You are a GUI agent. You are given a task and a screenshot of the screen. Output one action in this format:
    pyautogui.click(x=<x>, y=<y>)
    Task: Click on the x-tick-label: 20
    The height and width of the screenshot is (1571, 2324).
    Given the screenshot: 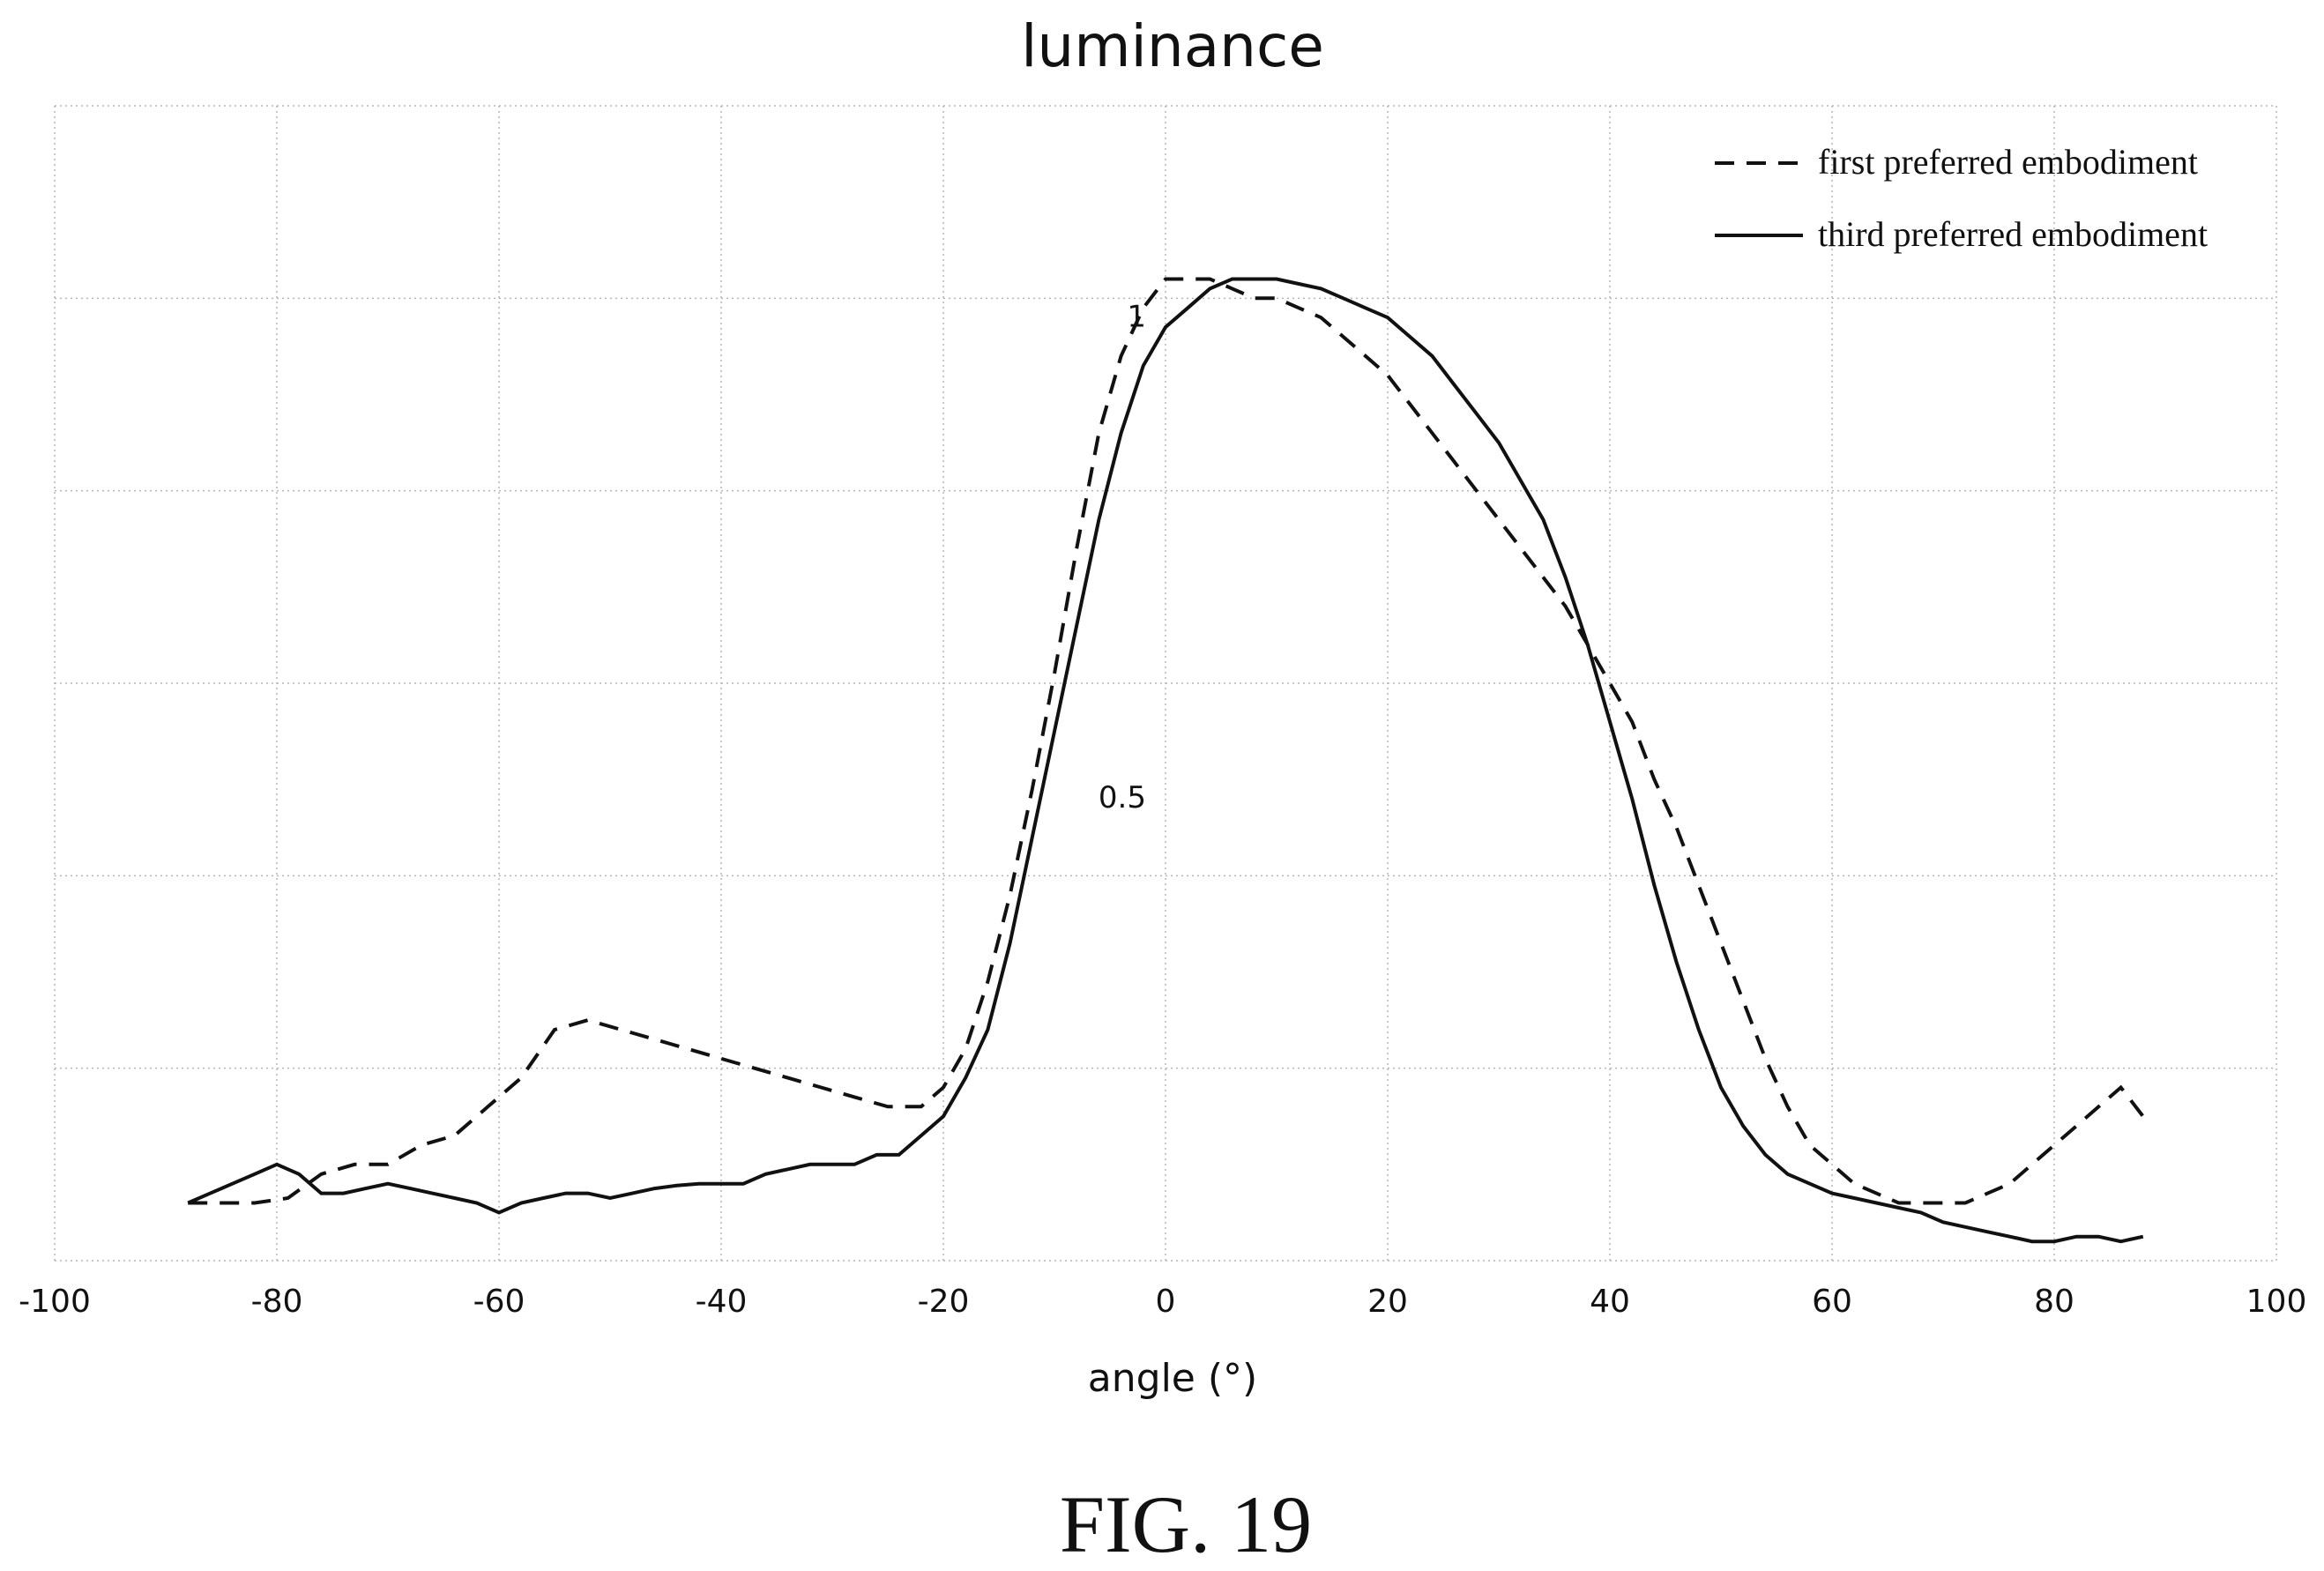 What is the action you would take?
    pyautogui.click(x=1387, y=1302)
    